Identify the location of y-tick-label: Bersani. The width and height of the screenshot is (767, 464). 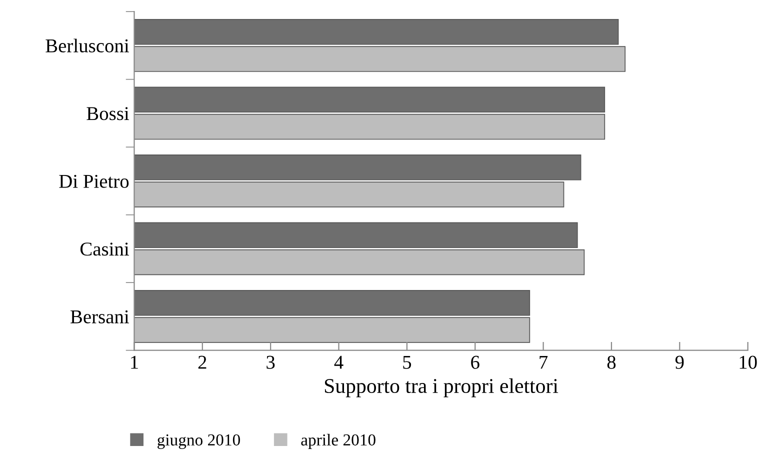
(99, 317).